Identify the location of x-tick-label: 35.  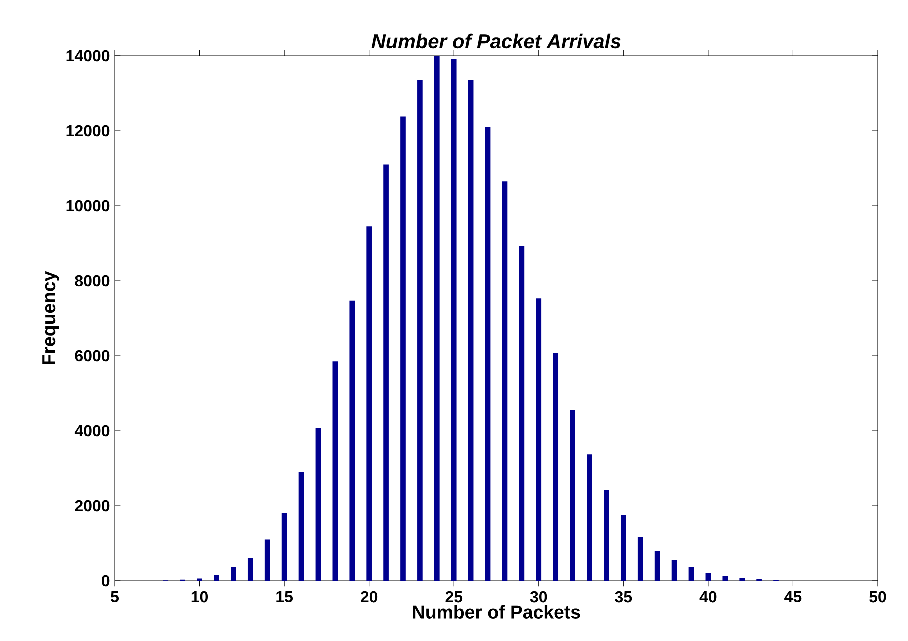
(623, 597).